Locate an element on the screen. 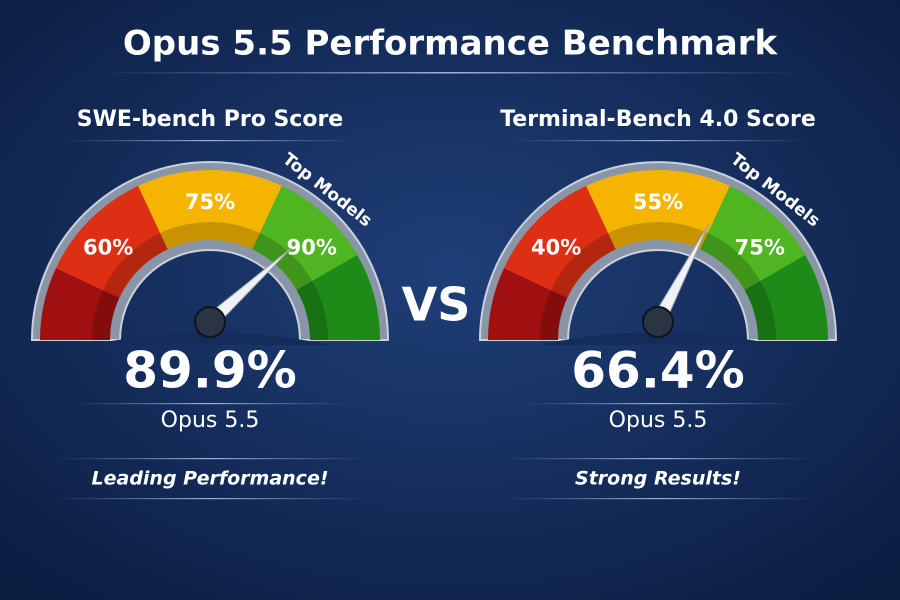 The height and width of the screenshot is (600, 900). annotation: Strong Results! is located at coordinates (658, 479).